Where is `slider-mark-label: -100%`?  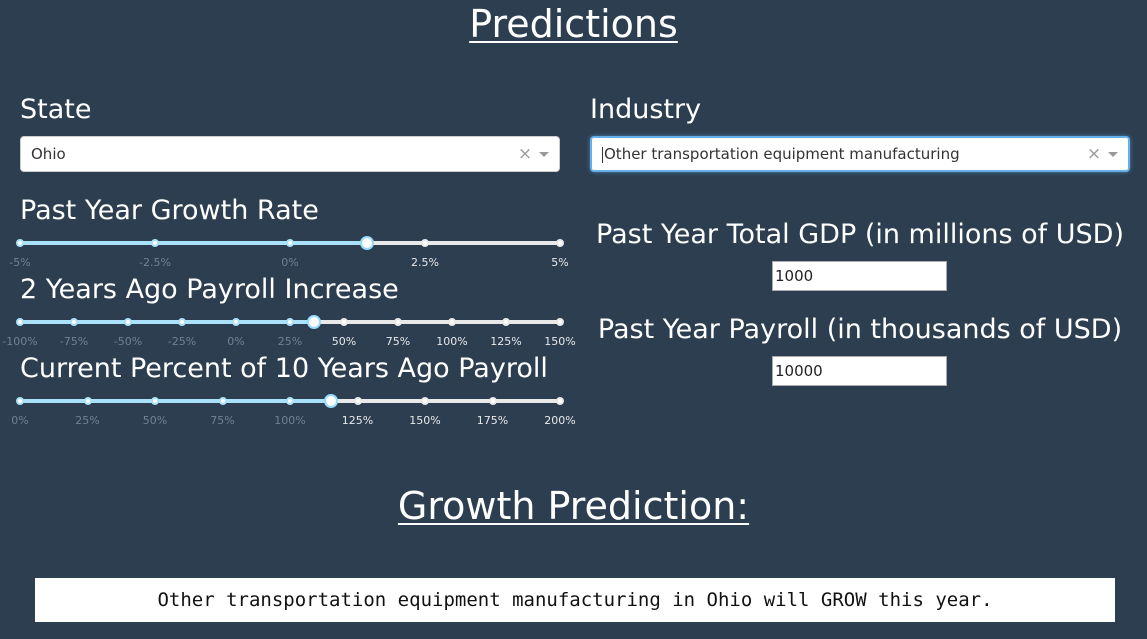
slider-mark-label: -100% is located at coordinates (20, 341).